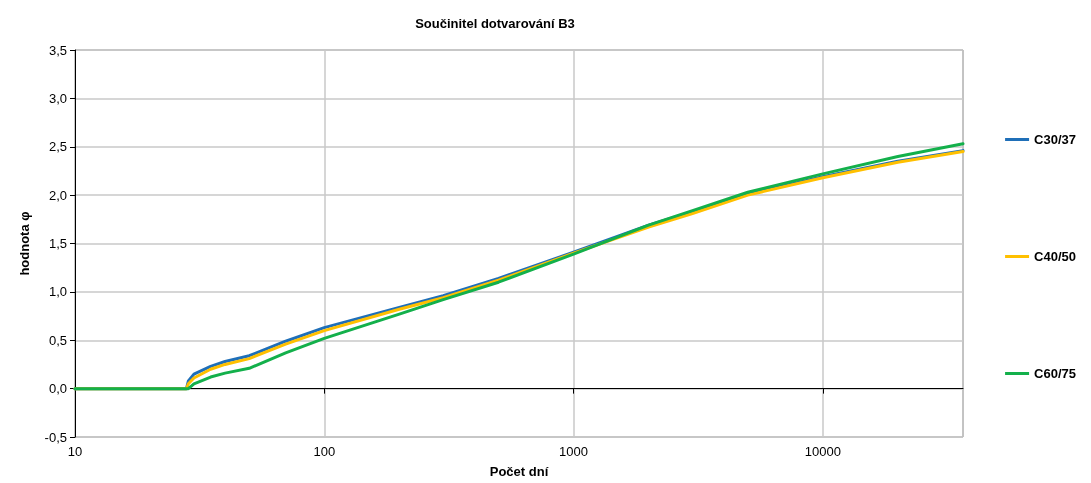 This screenshot has width=1091, height=483. Describe the element at coordinates (57, 243) in the screenshot. I see `y-tick-label: 1,5` at that location.